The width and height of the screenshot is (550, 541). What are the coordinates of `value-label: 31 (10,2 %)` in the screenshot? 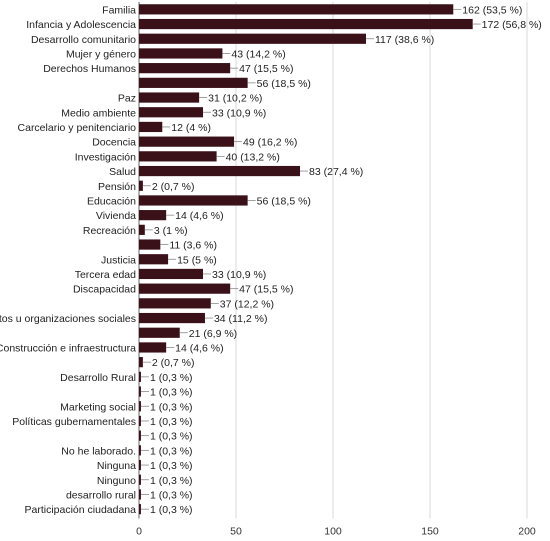 It's located at (235, 99).